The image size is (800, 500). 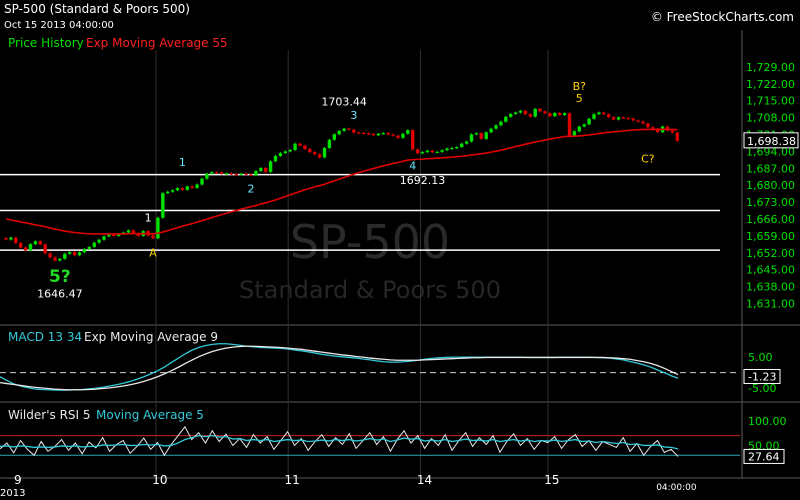 I want to click on macd-line, so click(x=339, y=367).